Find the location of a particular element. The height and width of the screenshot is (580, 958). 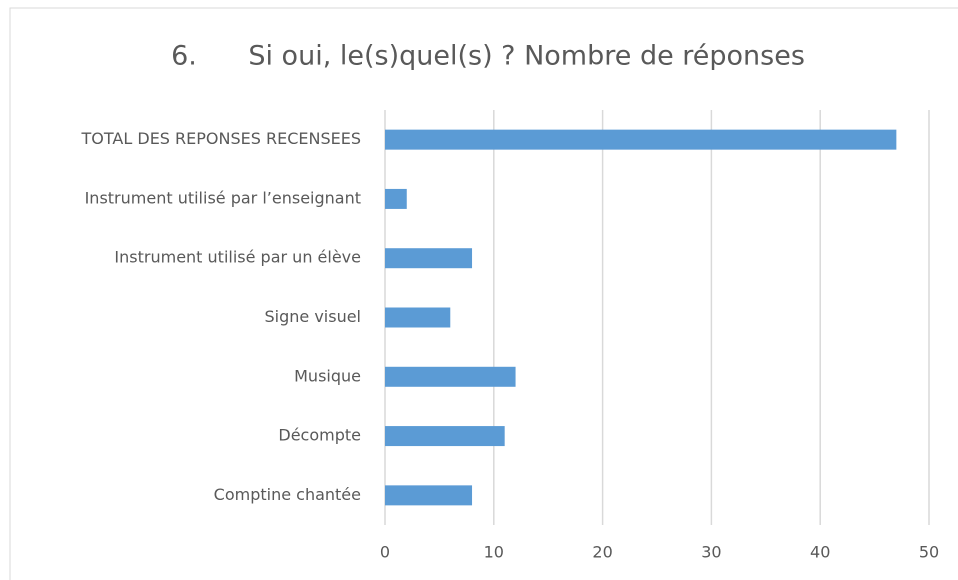

x-tick-label: 0 is located at coordinates (385, 552).